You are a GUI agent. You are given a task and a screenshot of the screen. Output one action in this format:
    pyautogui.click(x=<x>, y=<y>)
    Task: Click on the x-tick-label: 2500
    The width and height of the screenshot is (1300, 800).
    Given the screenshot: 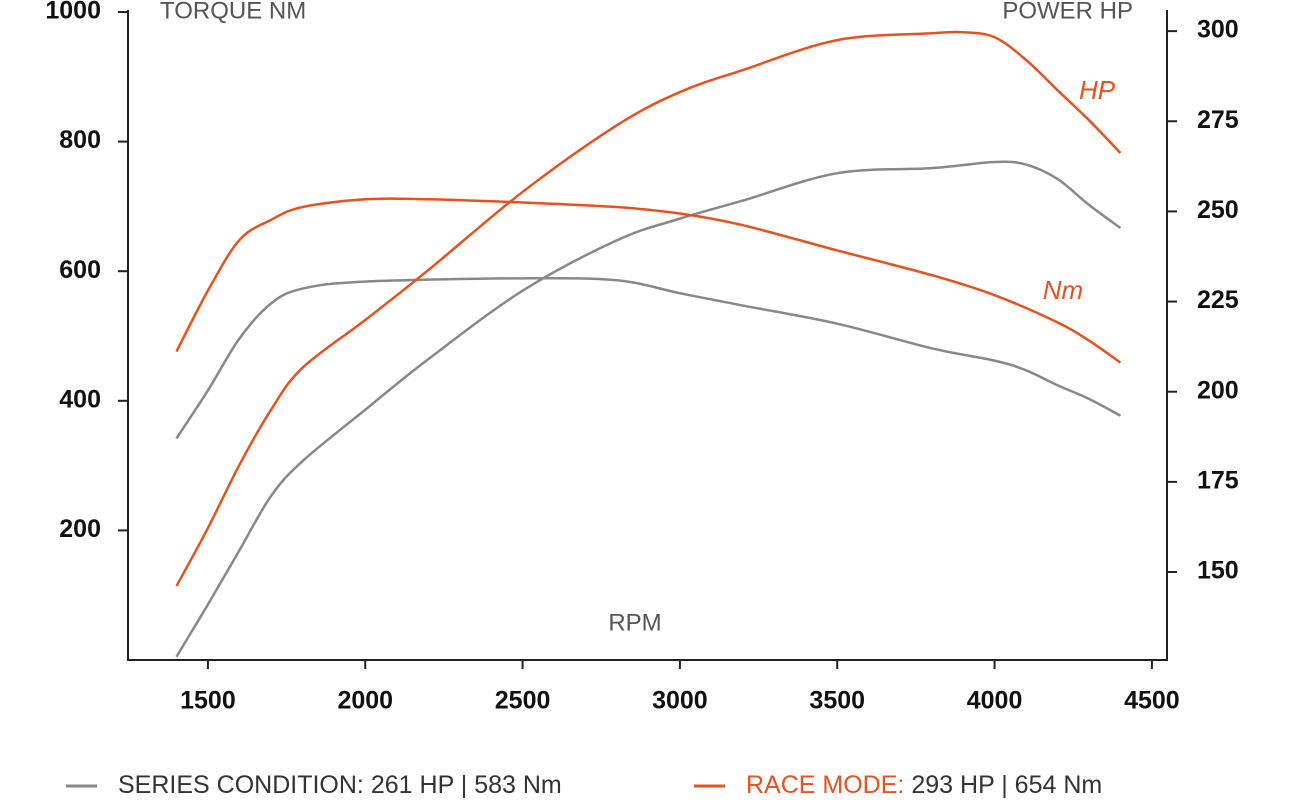 What is the action you would take?
    pyautogui.click(x=523, y=701)
    